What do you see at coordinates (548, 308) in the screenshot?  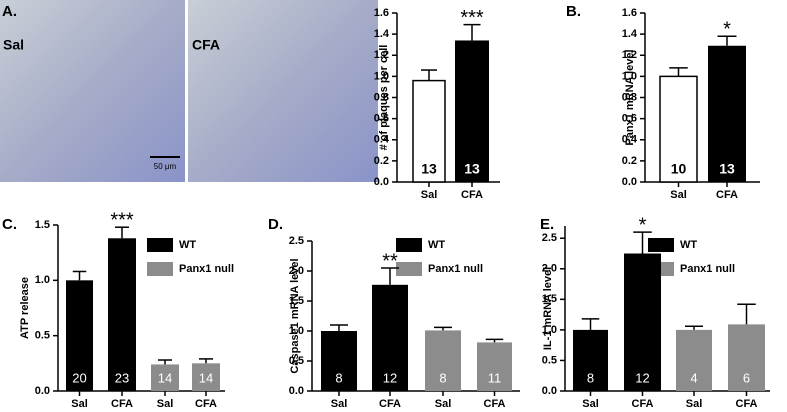 I see `y-axis-label: IL-1 mRNA level` at bounding box center [548, 308].